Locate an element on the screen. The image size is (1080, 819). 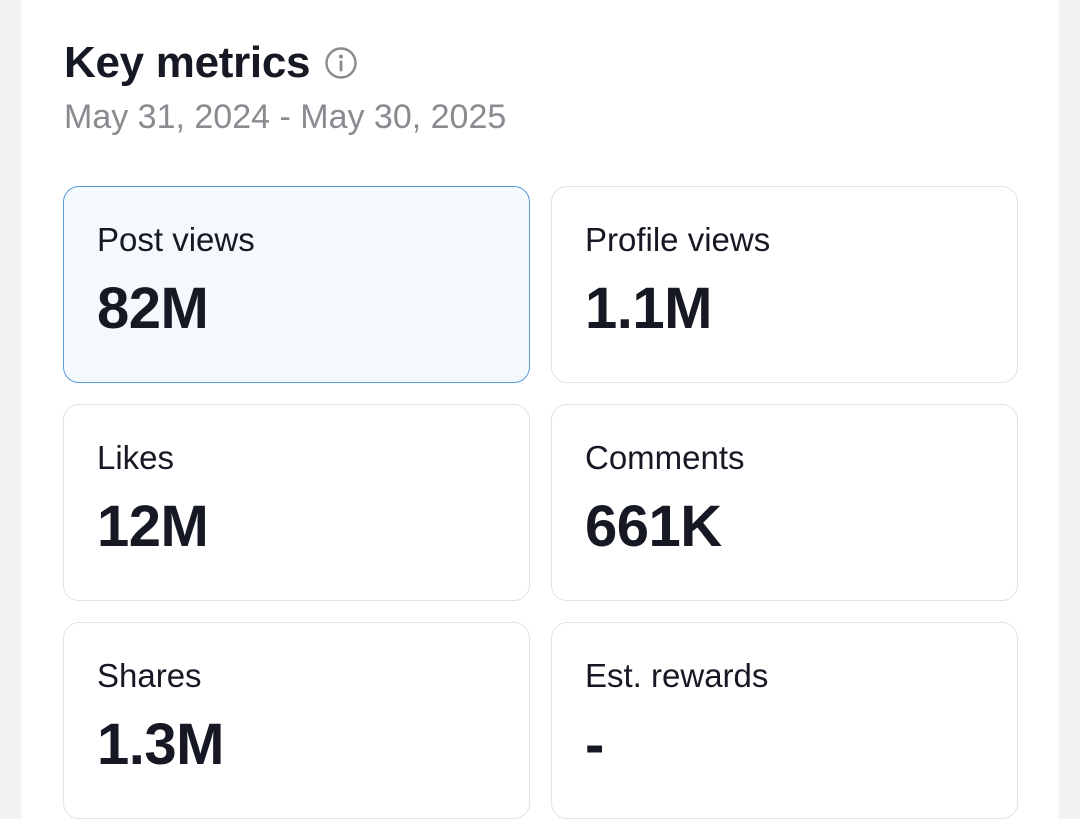
metric-card-est-rewards: Est. rewards - is located at coordinates (784, 720).